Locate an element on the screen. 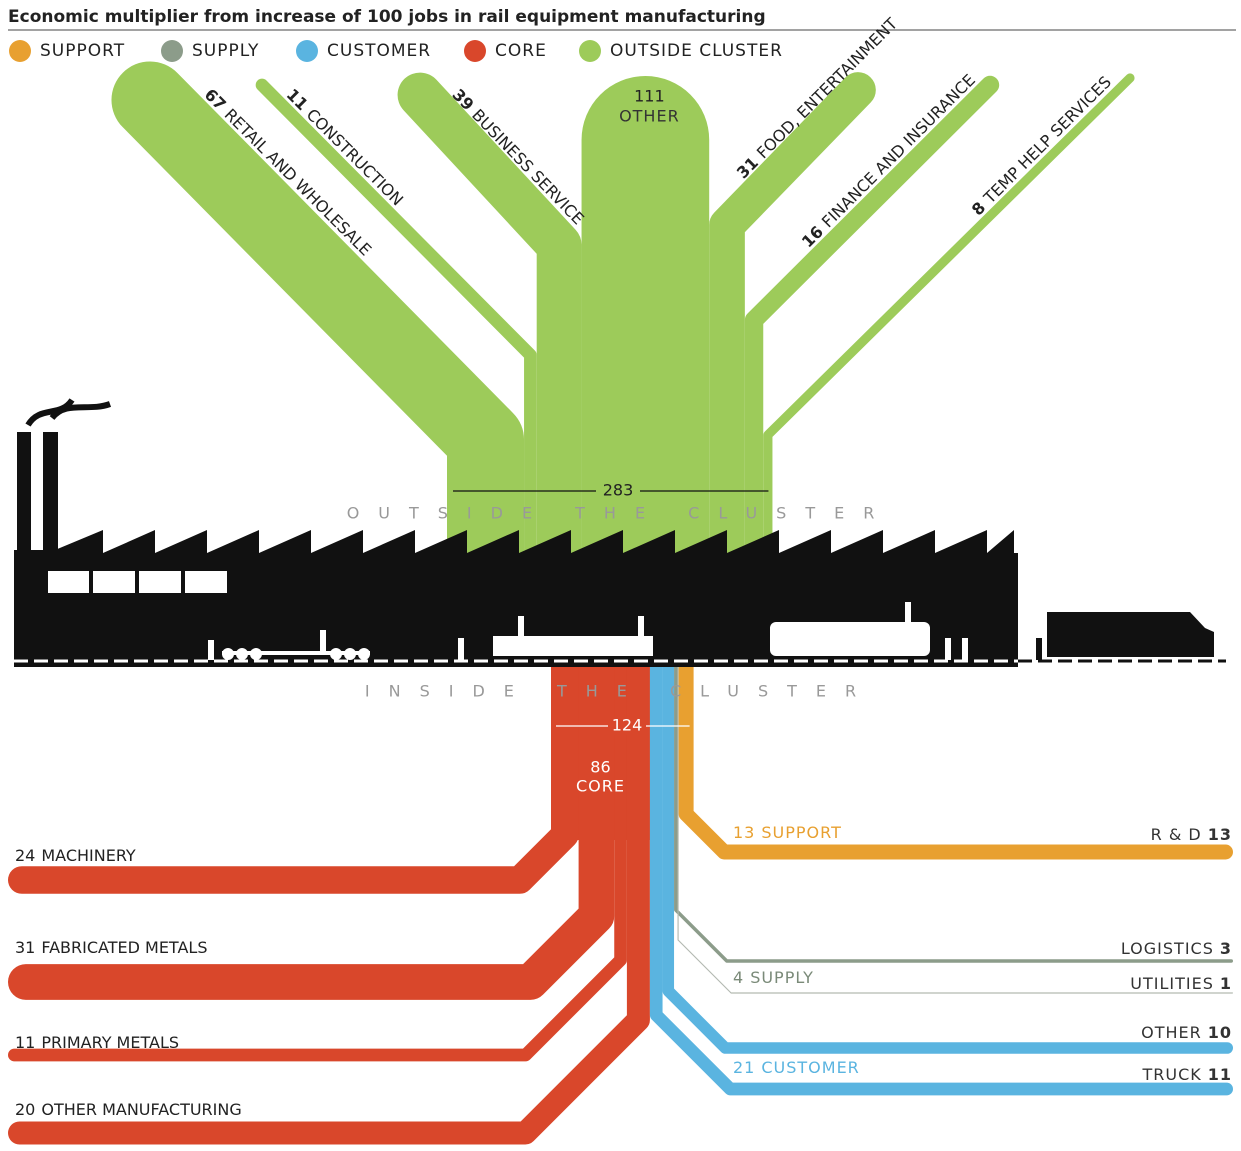  locomotive is located at coordinates (1130, 634).